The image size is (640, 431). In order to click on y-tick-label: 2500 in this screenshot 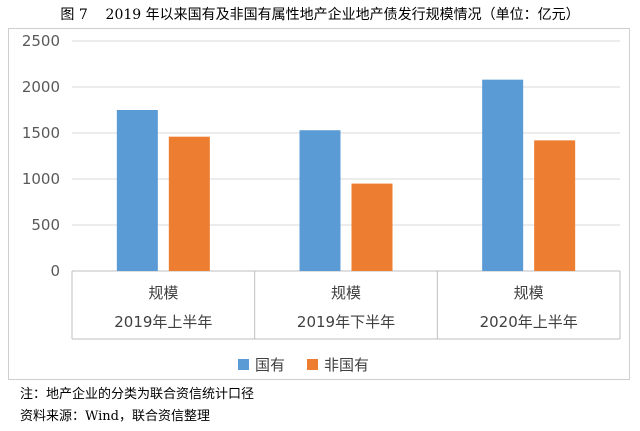, I will do `click(41, 41)`.